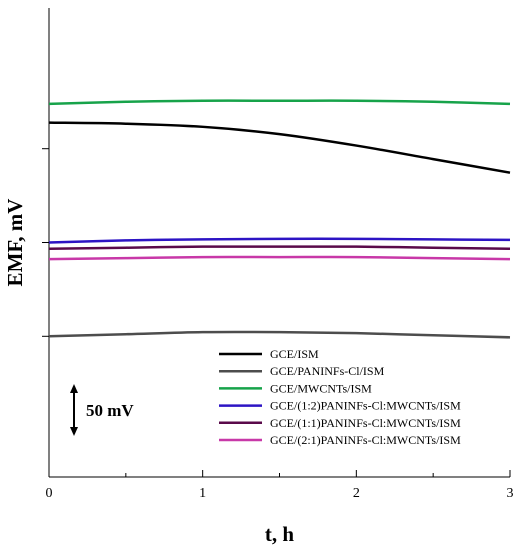 This screenshot has height=555, width=520. Describe the element at coordinates (15, 243) in the screenshot. I see `y-axis-title: EMF, mV` at that location.